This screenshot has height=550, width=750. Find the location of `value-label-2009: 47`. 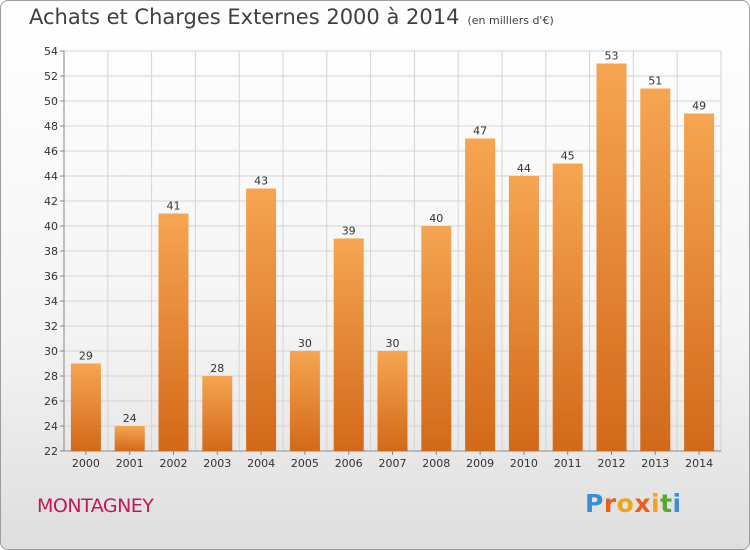

value-label-2009: 47 is located at coordinates (480, 131).